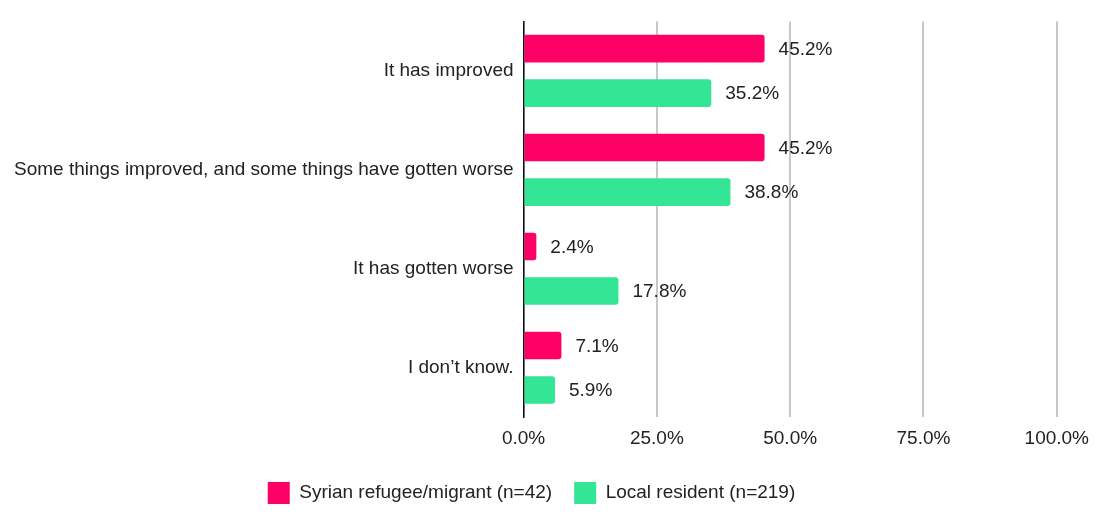  Describe the element at coordinates (597, 345) in the screenshot. I see `data-label: 7.1%` at that location.